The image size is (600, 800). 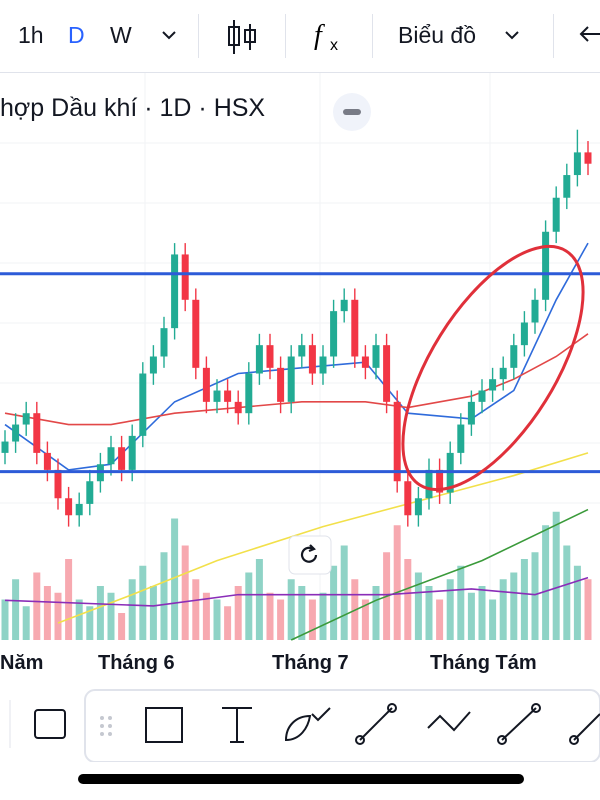 I want to click on interval: W, so click(x=121, y=35).